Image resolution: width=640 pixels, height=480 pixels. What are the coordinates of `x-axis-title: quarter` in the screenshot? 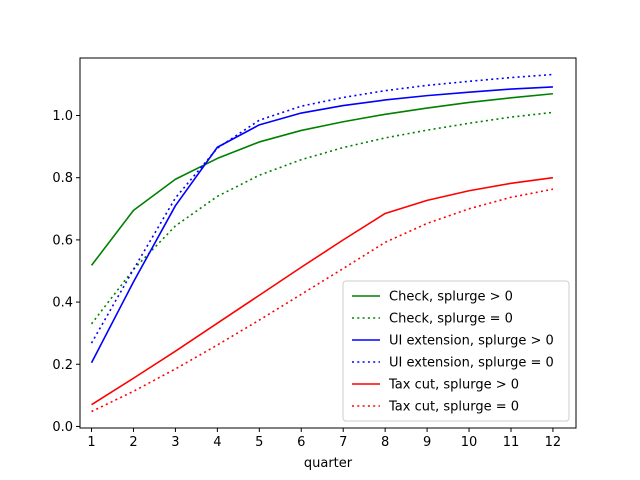 It's located at (328, 463).